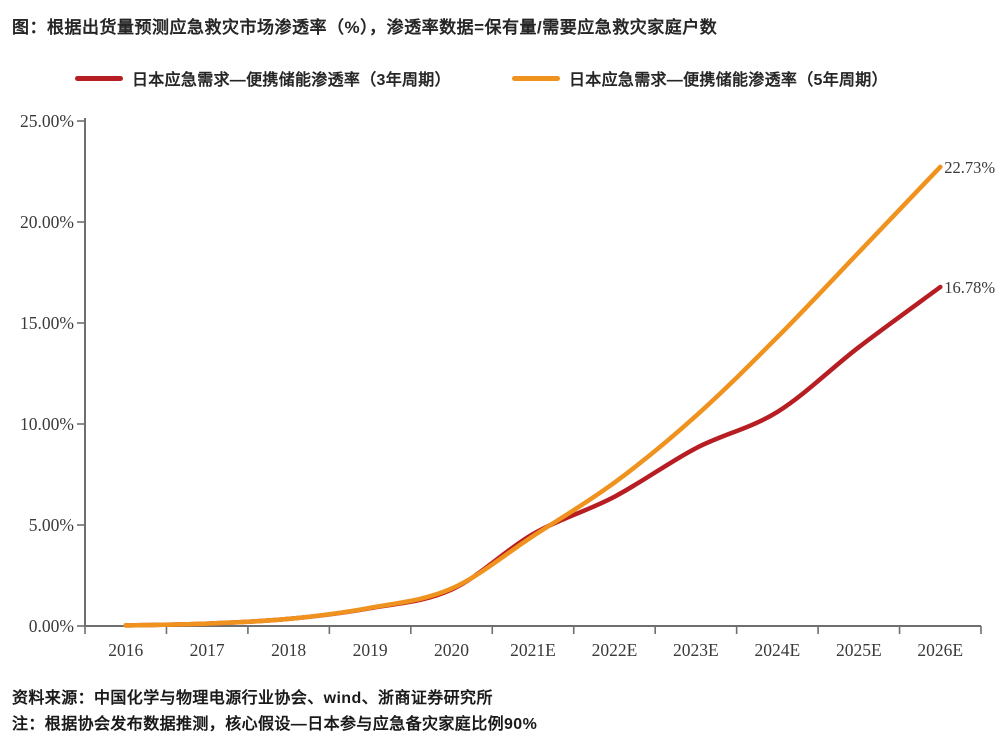  What do you see at coordinates (969, 167) in the screenshot?
I see `series-end-label-1: 22.73%` at bounding box center [969, 167].